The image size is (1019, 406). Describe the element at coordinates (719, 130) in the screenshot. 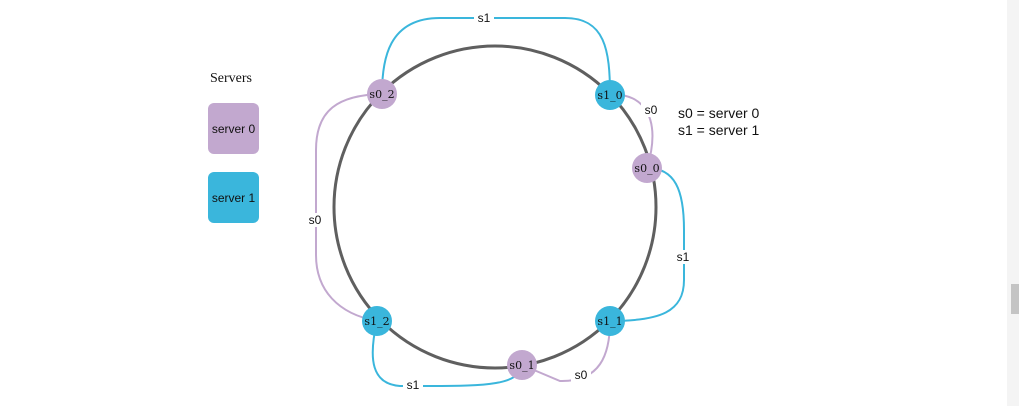

I see `key-note-s1: s1 = server 1` at that location.